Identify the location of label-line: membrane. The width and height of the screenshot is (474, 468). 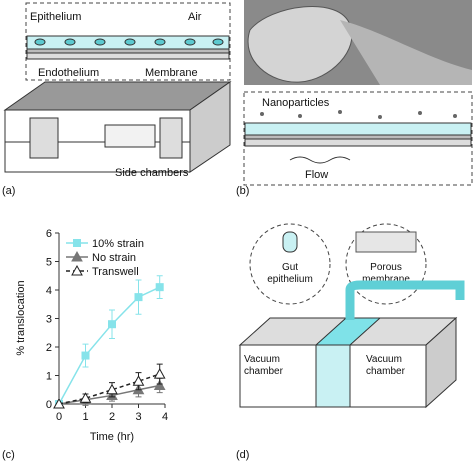
(386, 279).